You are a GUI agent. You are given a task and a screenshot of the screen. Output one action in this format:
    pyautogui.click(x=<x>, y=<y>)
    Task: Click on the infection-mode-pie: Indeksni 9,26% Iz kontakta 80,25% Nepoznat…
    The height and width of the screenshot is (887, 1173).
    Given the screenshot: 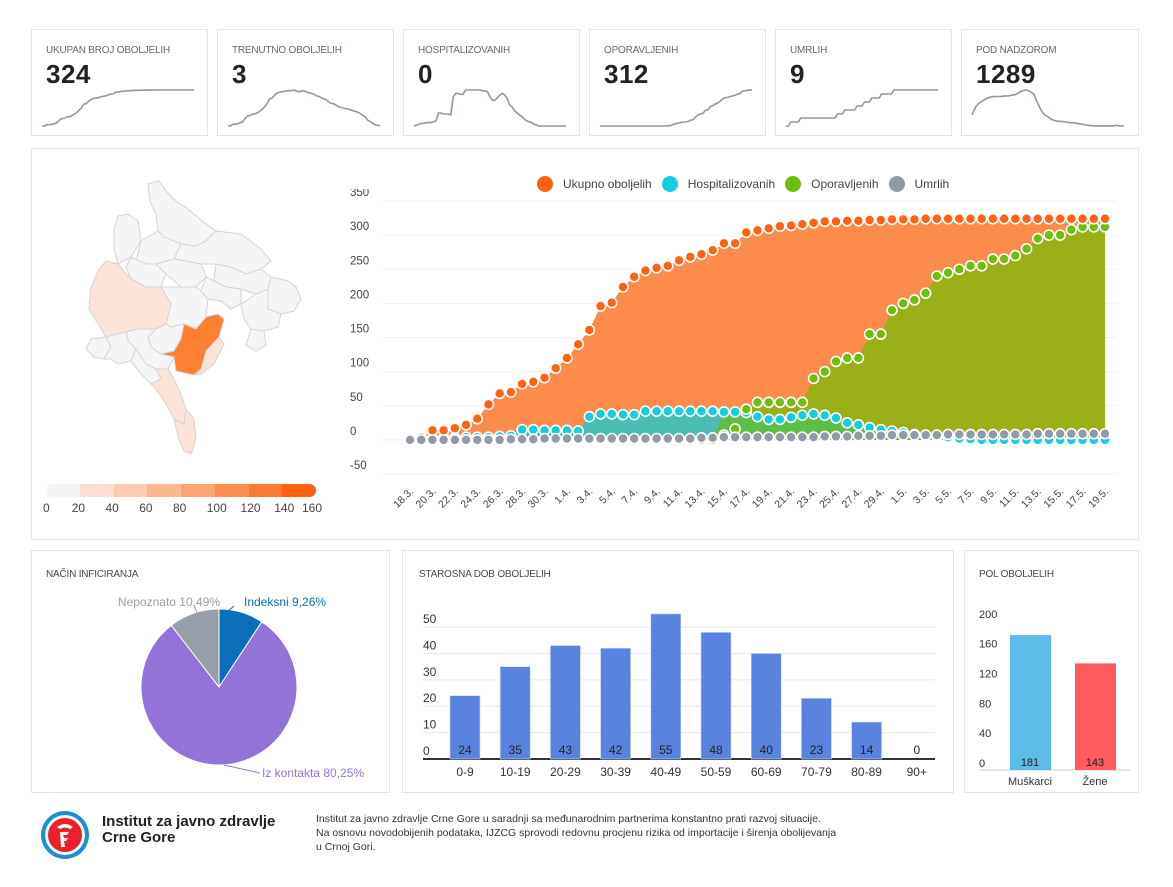 What is the action you would take?
    pyautogui.click(x=211, y=672)
    